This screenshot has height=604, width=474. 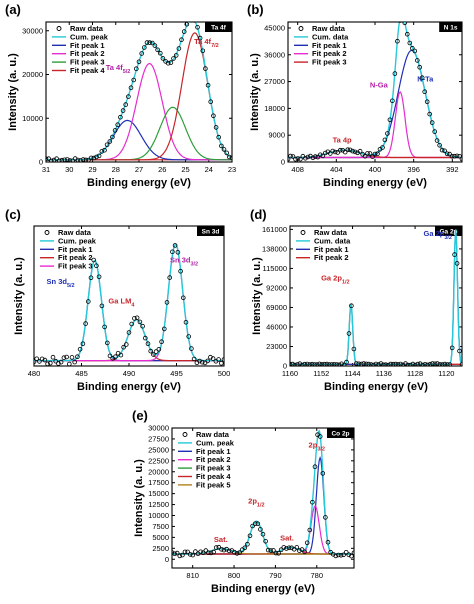 What do you see at coordinates (276, 287) in the screenshot?
I see `y-tick-label: 92000` at bounding box center [276, 287].